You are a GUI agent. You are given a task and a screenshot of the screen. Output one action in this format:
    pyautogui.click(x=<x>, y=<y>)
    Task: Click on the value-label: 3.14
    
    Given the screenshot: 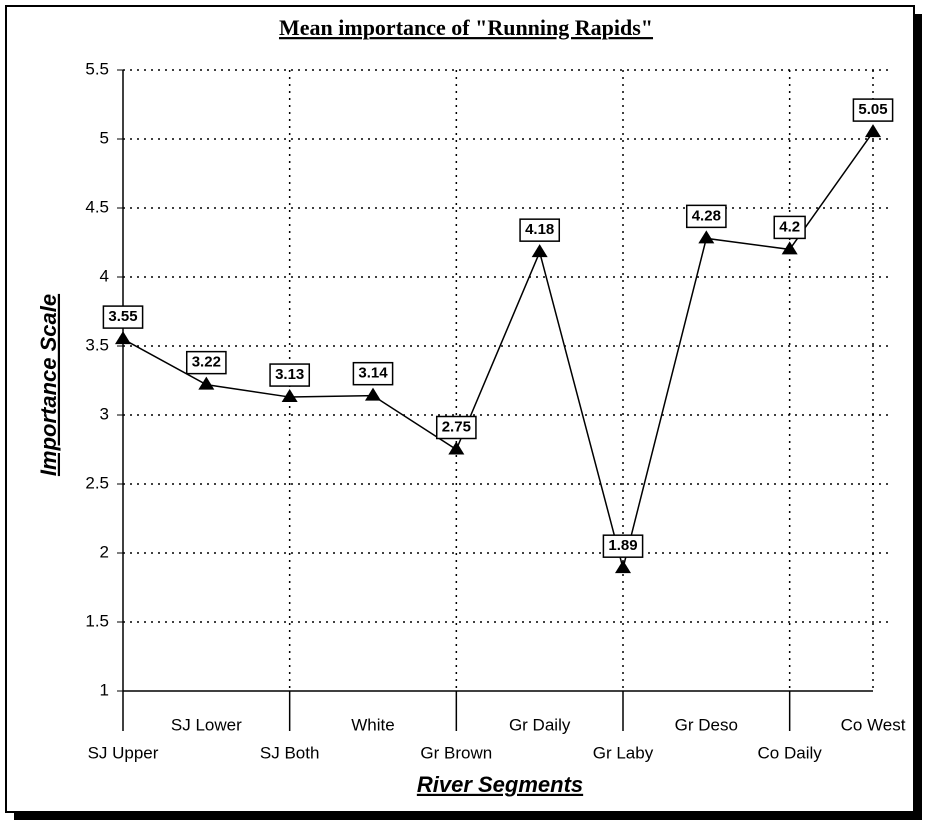 What is the action you would take?
    pyautogui.click(x=373, y=373)
    